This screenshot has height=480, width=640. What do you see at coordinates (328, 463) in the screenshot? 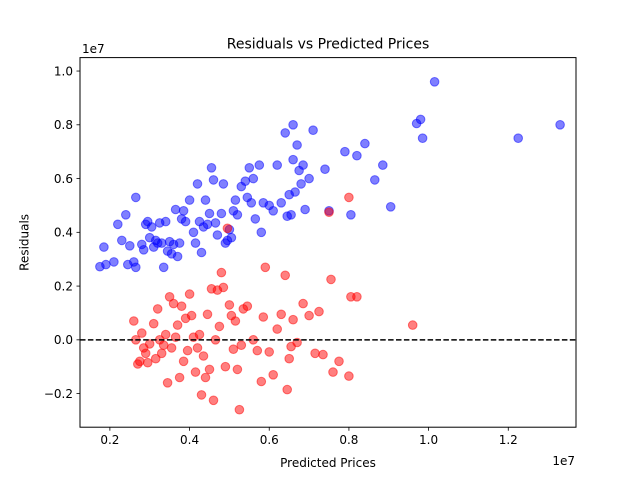
I see `x-axis-title: Predicted Prices` at bounding box center [328, 463].